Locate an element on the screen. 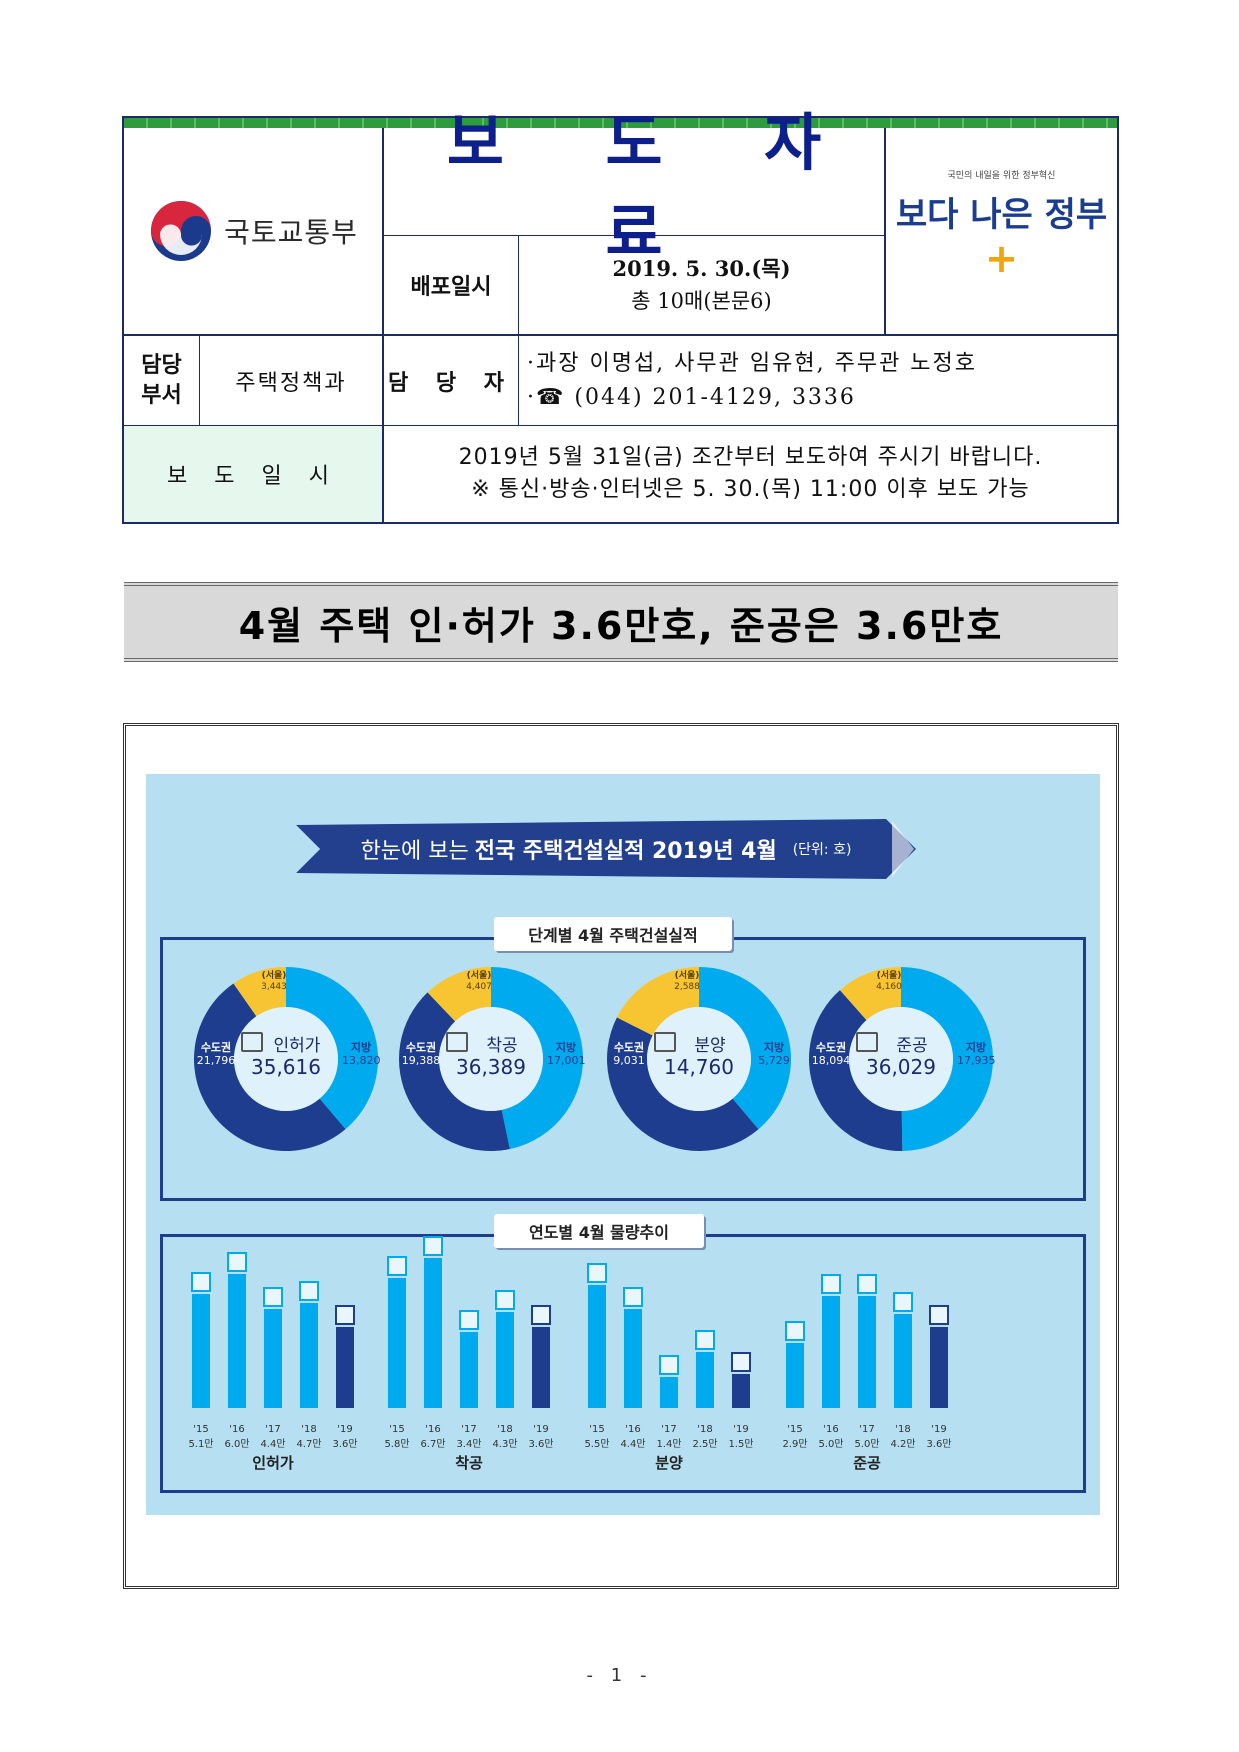 The image size is (1239, 1752). distribution-pages: 총 10매(본문6) is located at coordinates (701, 301).